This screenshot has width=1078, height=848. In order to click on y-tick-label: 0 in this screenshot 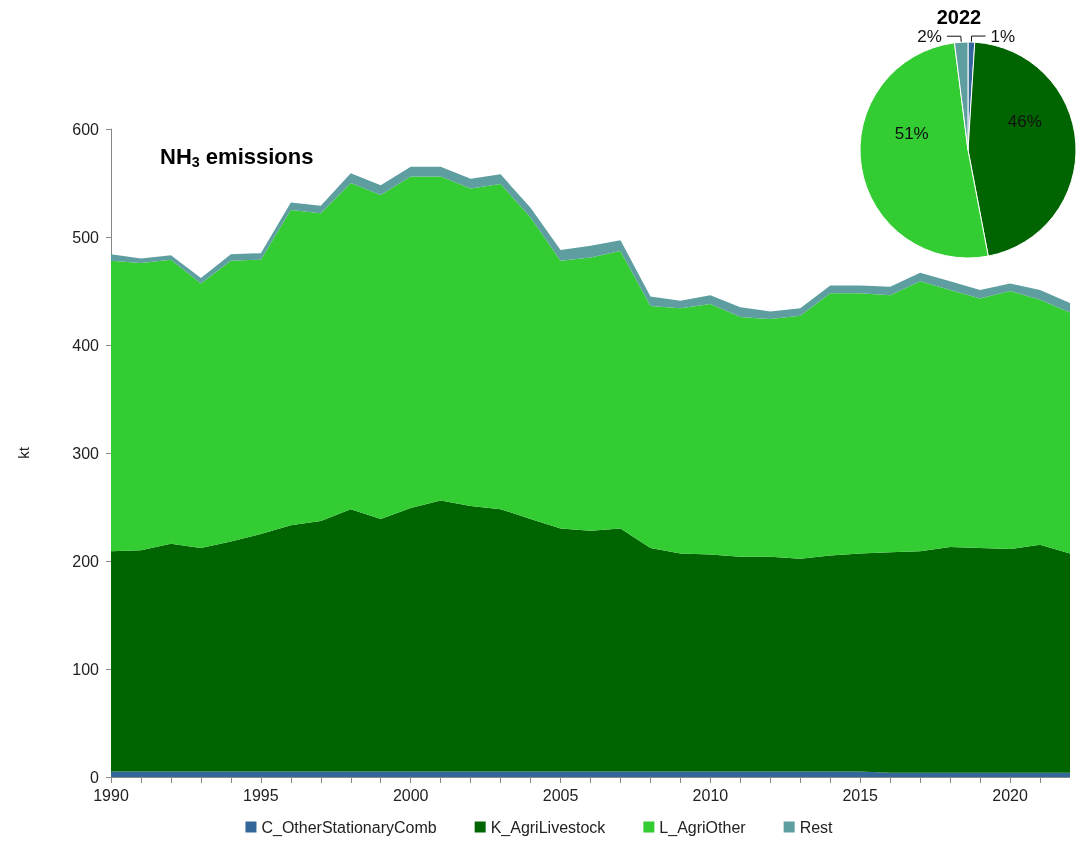, I will do `click(95, 777)`.